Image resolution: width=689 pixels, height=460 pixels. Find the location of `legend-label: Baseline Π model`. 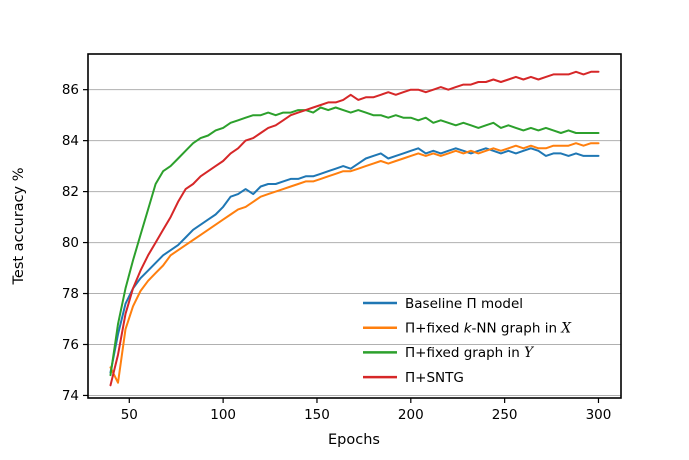

legend-label: Baseline Π model is located at coordinates (464, 304).